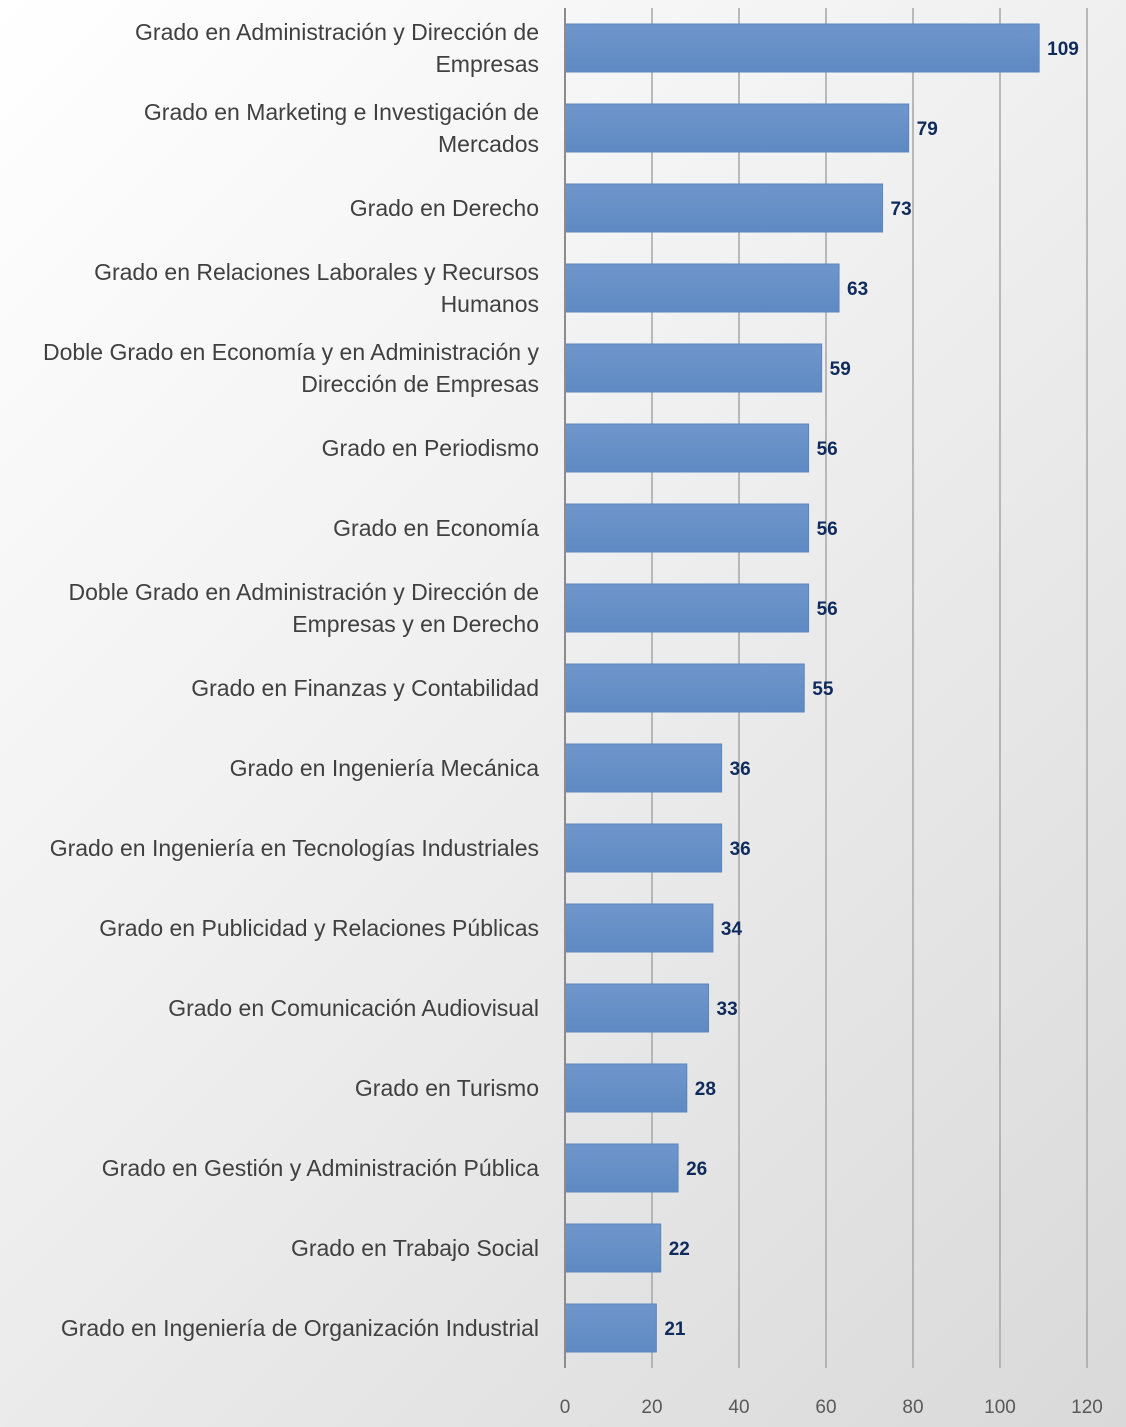 The height and width of the screenshot is (1427, 1126). Describe the element at coordinates (488, 144) in the screenshot. I see `category-label: Mercados` at that location.